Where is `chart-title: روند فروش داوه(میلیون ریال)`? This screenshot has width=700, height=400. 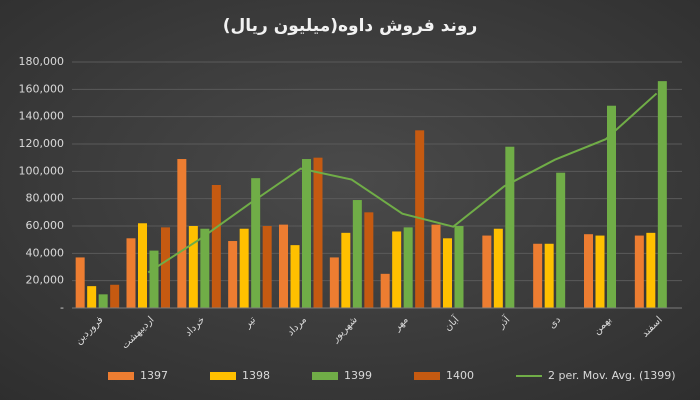
chart-title: روند فروش داوه(میلیون ریال) is located at coordinates (350, 26).